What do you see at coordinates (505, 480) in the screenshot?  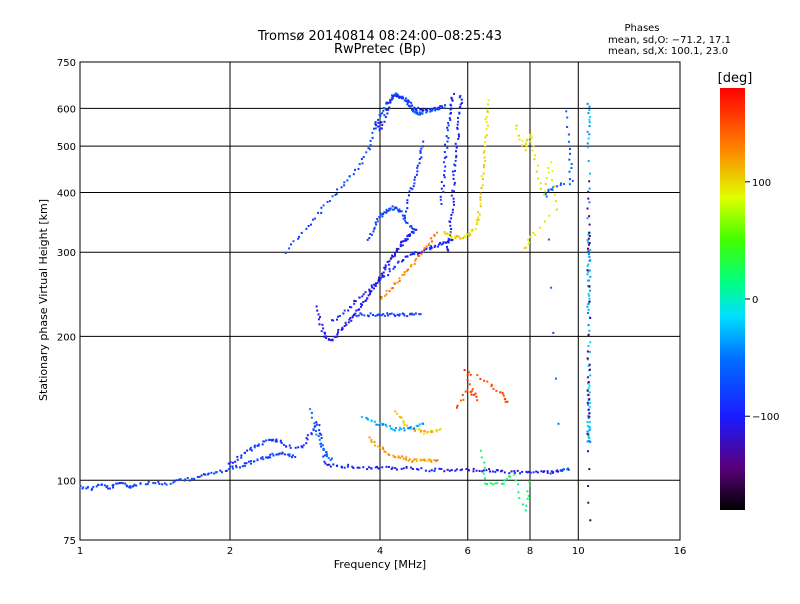 I see `series-scatter-misc` at bounding box center [505, 480].